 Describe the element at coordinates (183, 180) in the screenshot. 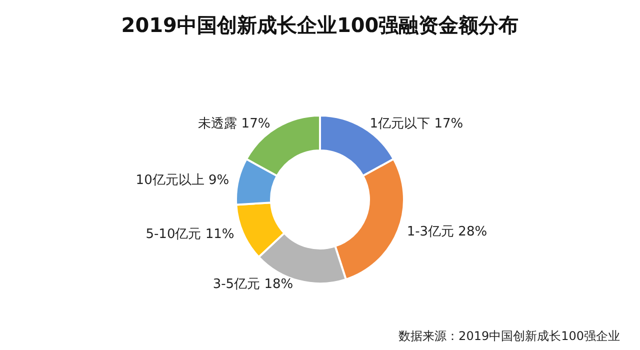

I see `slice-label: 10亿元以上 9%` at that location.